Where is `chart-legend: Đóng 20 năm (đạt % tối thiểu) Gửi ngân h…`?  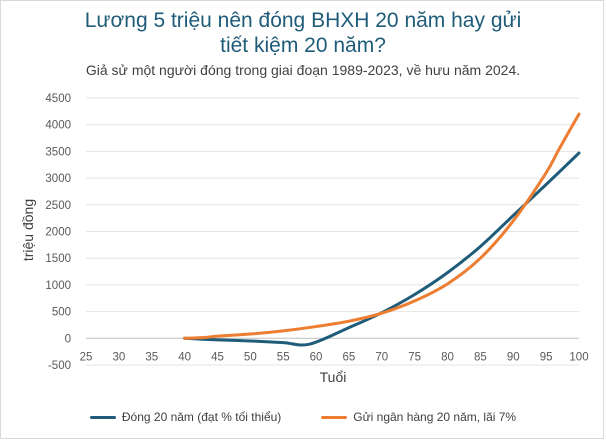 chart-legend: Đóng 20 năm (đạt % tối thiểu) Gửi ngân h… is located at coordinates (303, 417).